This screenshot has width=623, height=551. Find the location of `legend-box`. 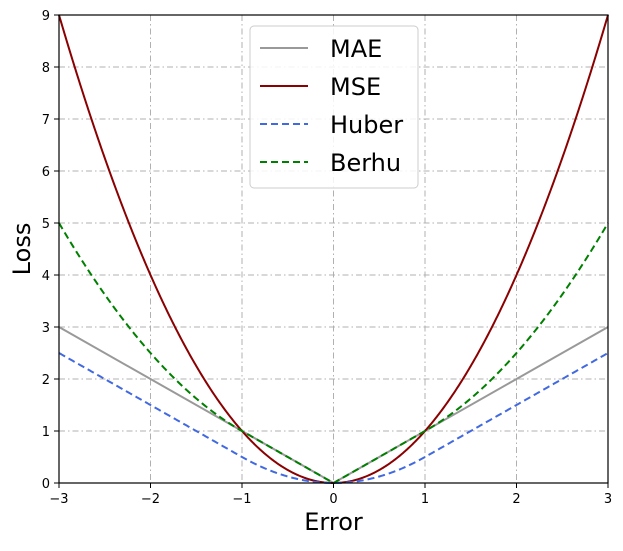

legend-box is located at coordinates (334, 107).